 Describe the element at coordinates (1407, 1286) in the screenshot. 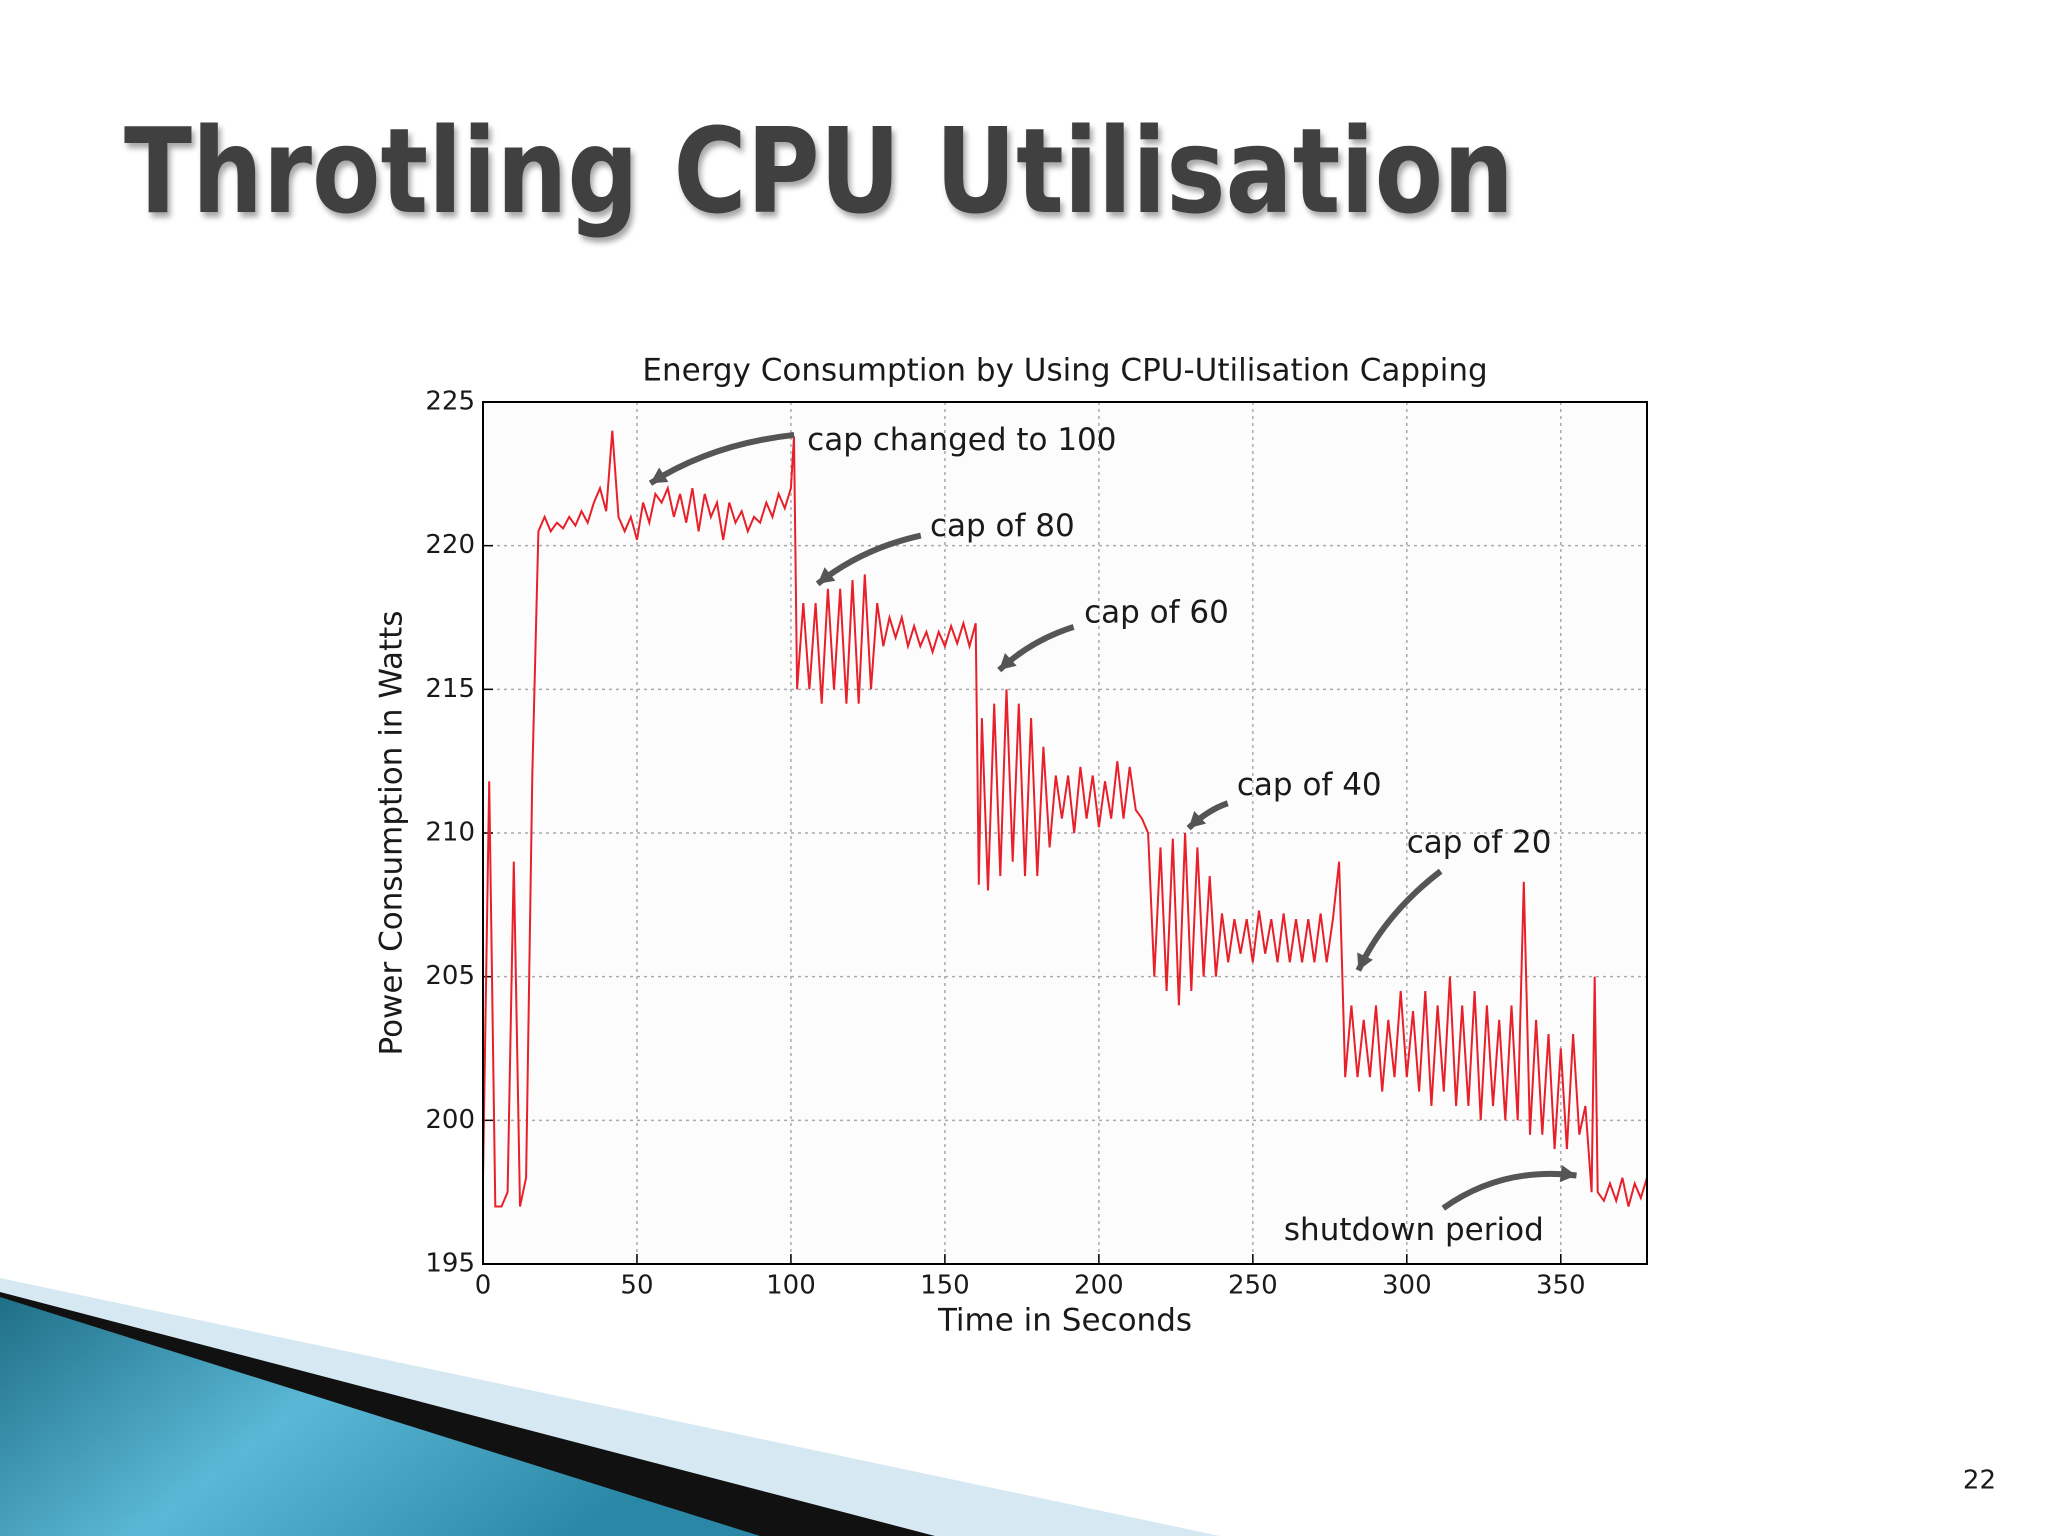

I see `x-tick-label: 300` at that location.